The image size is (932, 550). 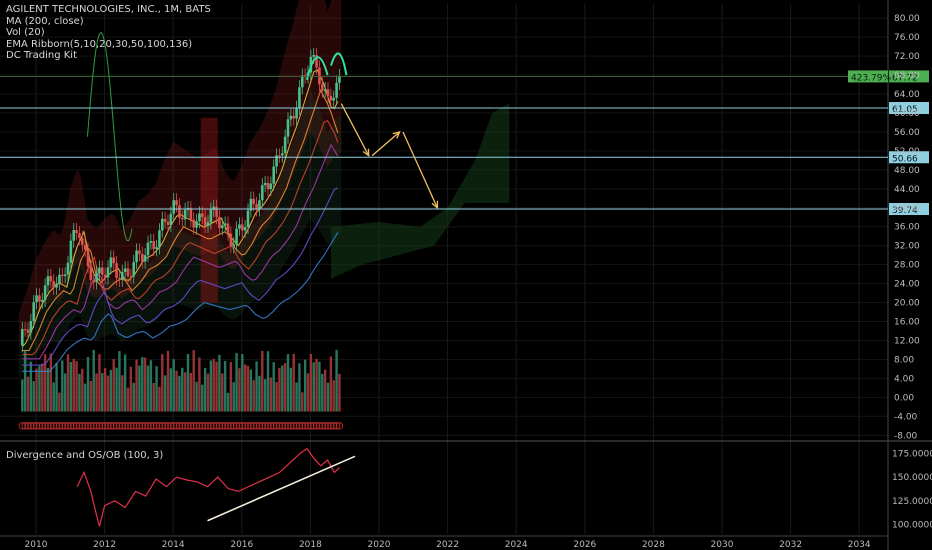 What do you see at coordinates (907, 171) in the screenshot?
I see `price-tick-label: 48.00` at bounding box center [907, 171].